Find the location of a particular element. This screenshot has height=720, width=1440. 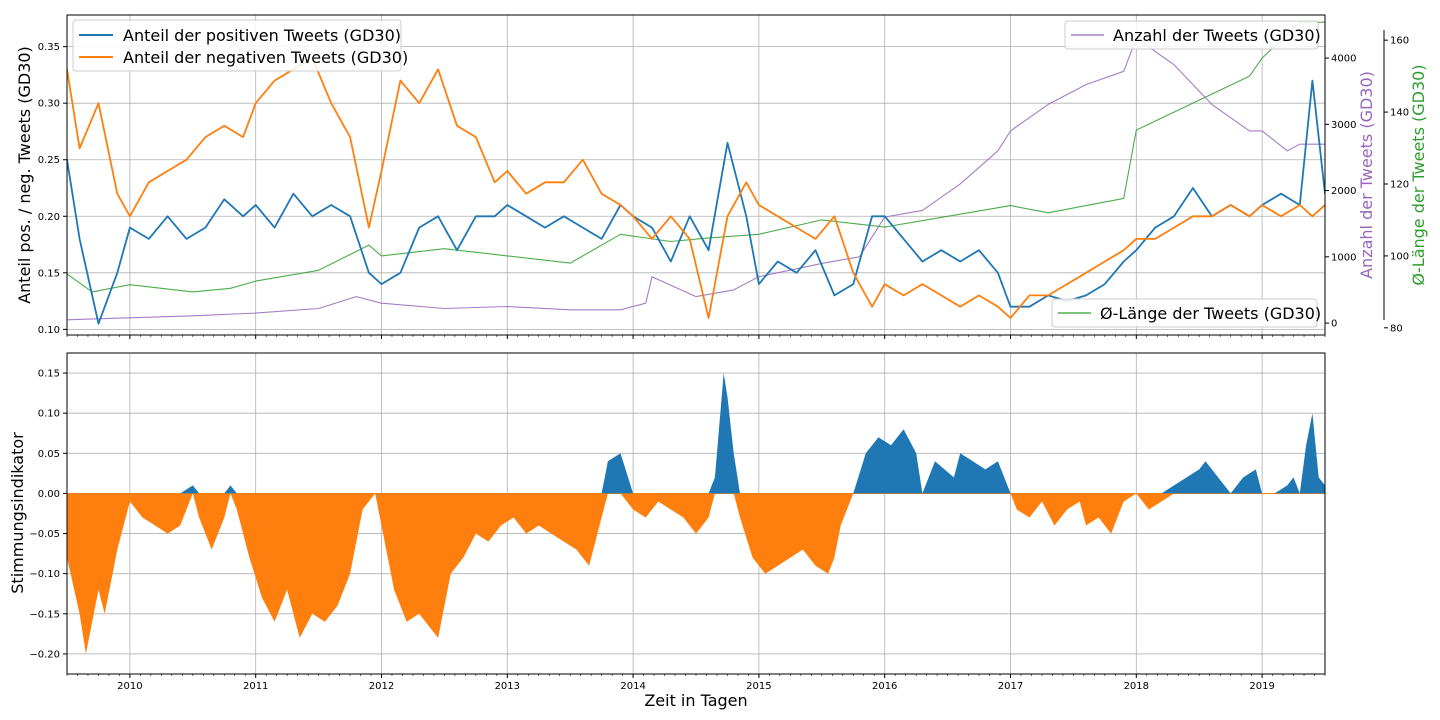

top-y3tick-label: 120 is located at coordinates (1399, 184).